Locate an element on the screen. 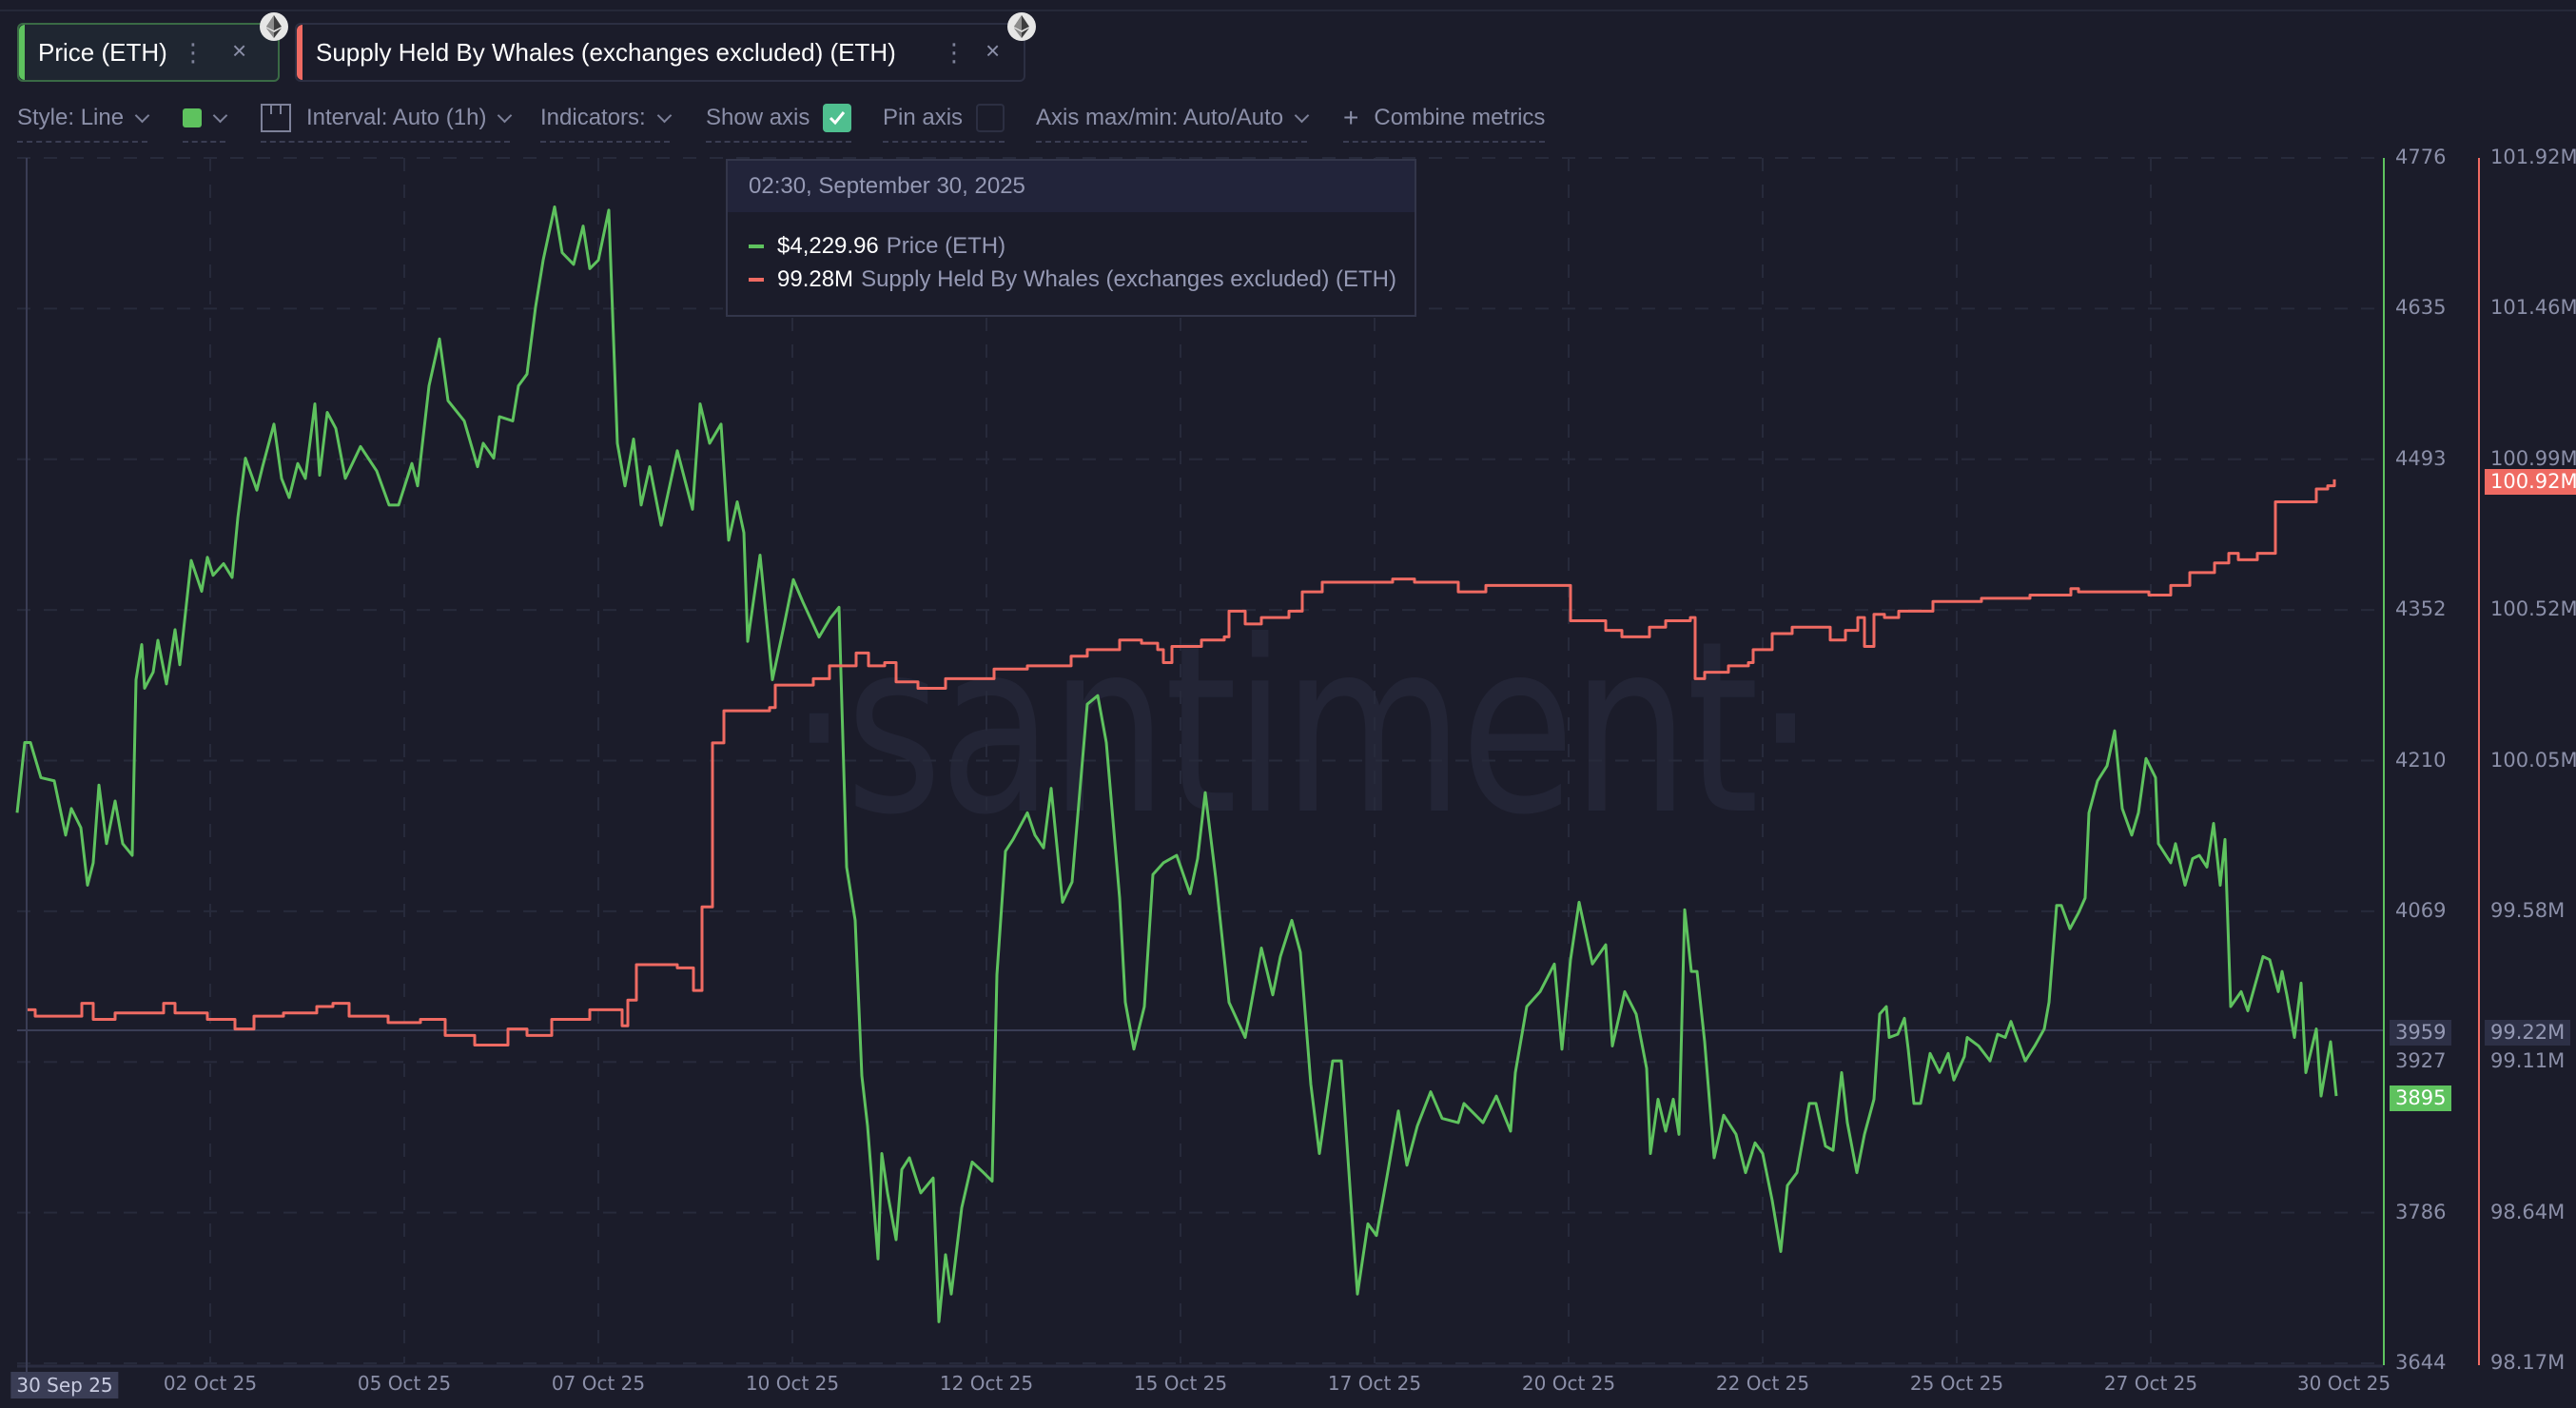  tooltip-row-price: $4,229.96 Price (ETH) is located at coordinates (877, 246).